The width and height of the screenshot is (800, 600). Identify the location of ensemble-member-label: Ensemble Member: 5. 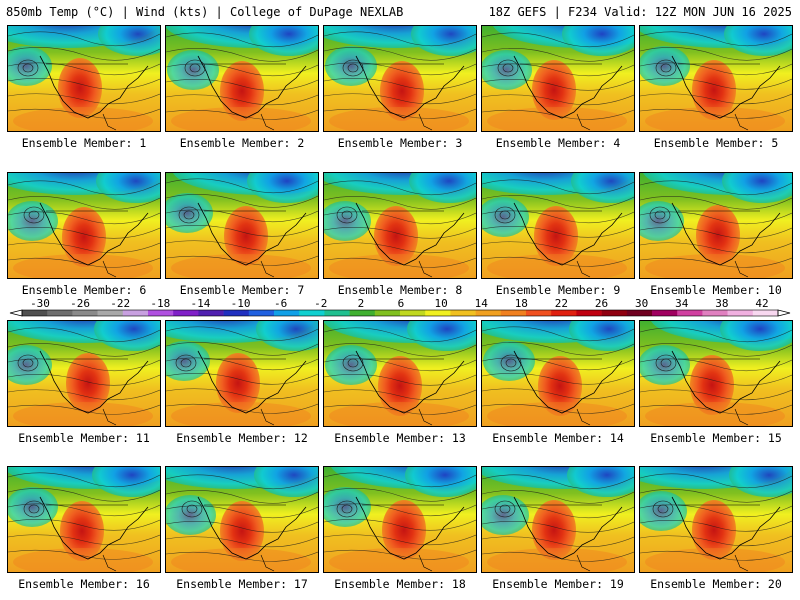
(716, 143).